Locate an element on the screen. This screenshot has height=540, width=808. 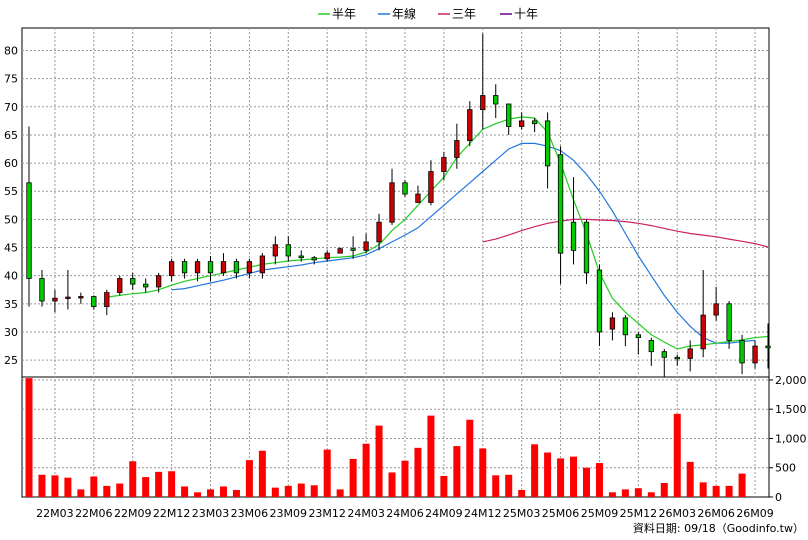
credit-label: 資料日期: 09/18（Goodinfo.tw） is located at coordinates (718, 528).